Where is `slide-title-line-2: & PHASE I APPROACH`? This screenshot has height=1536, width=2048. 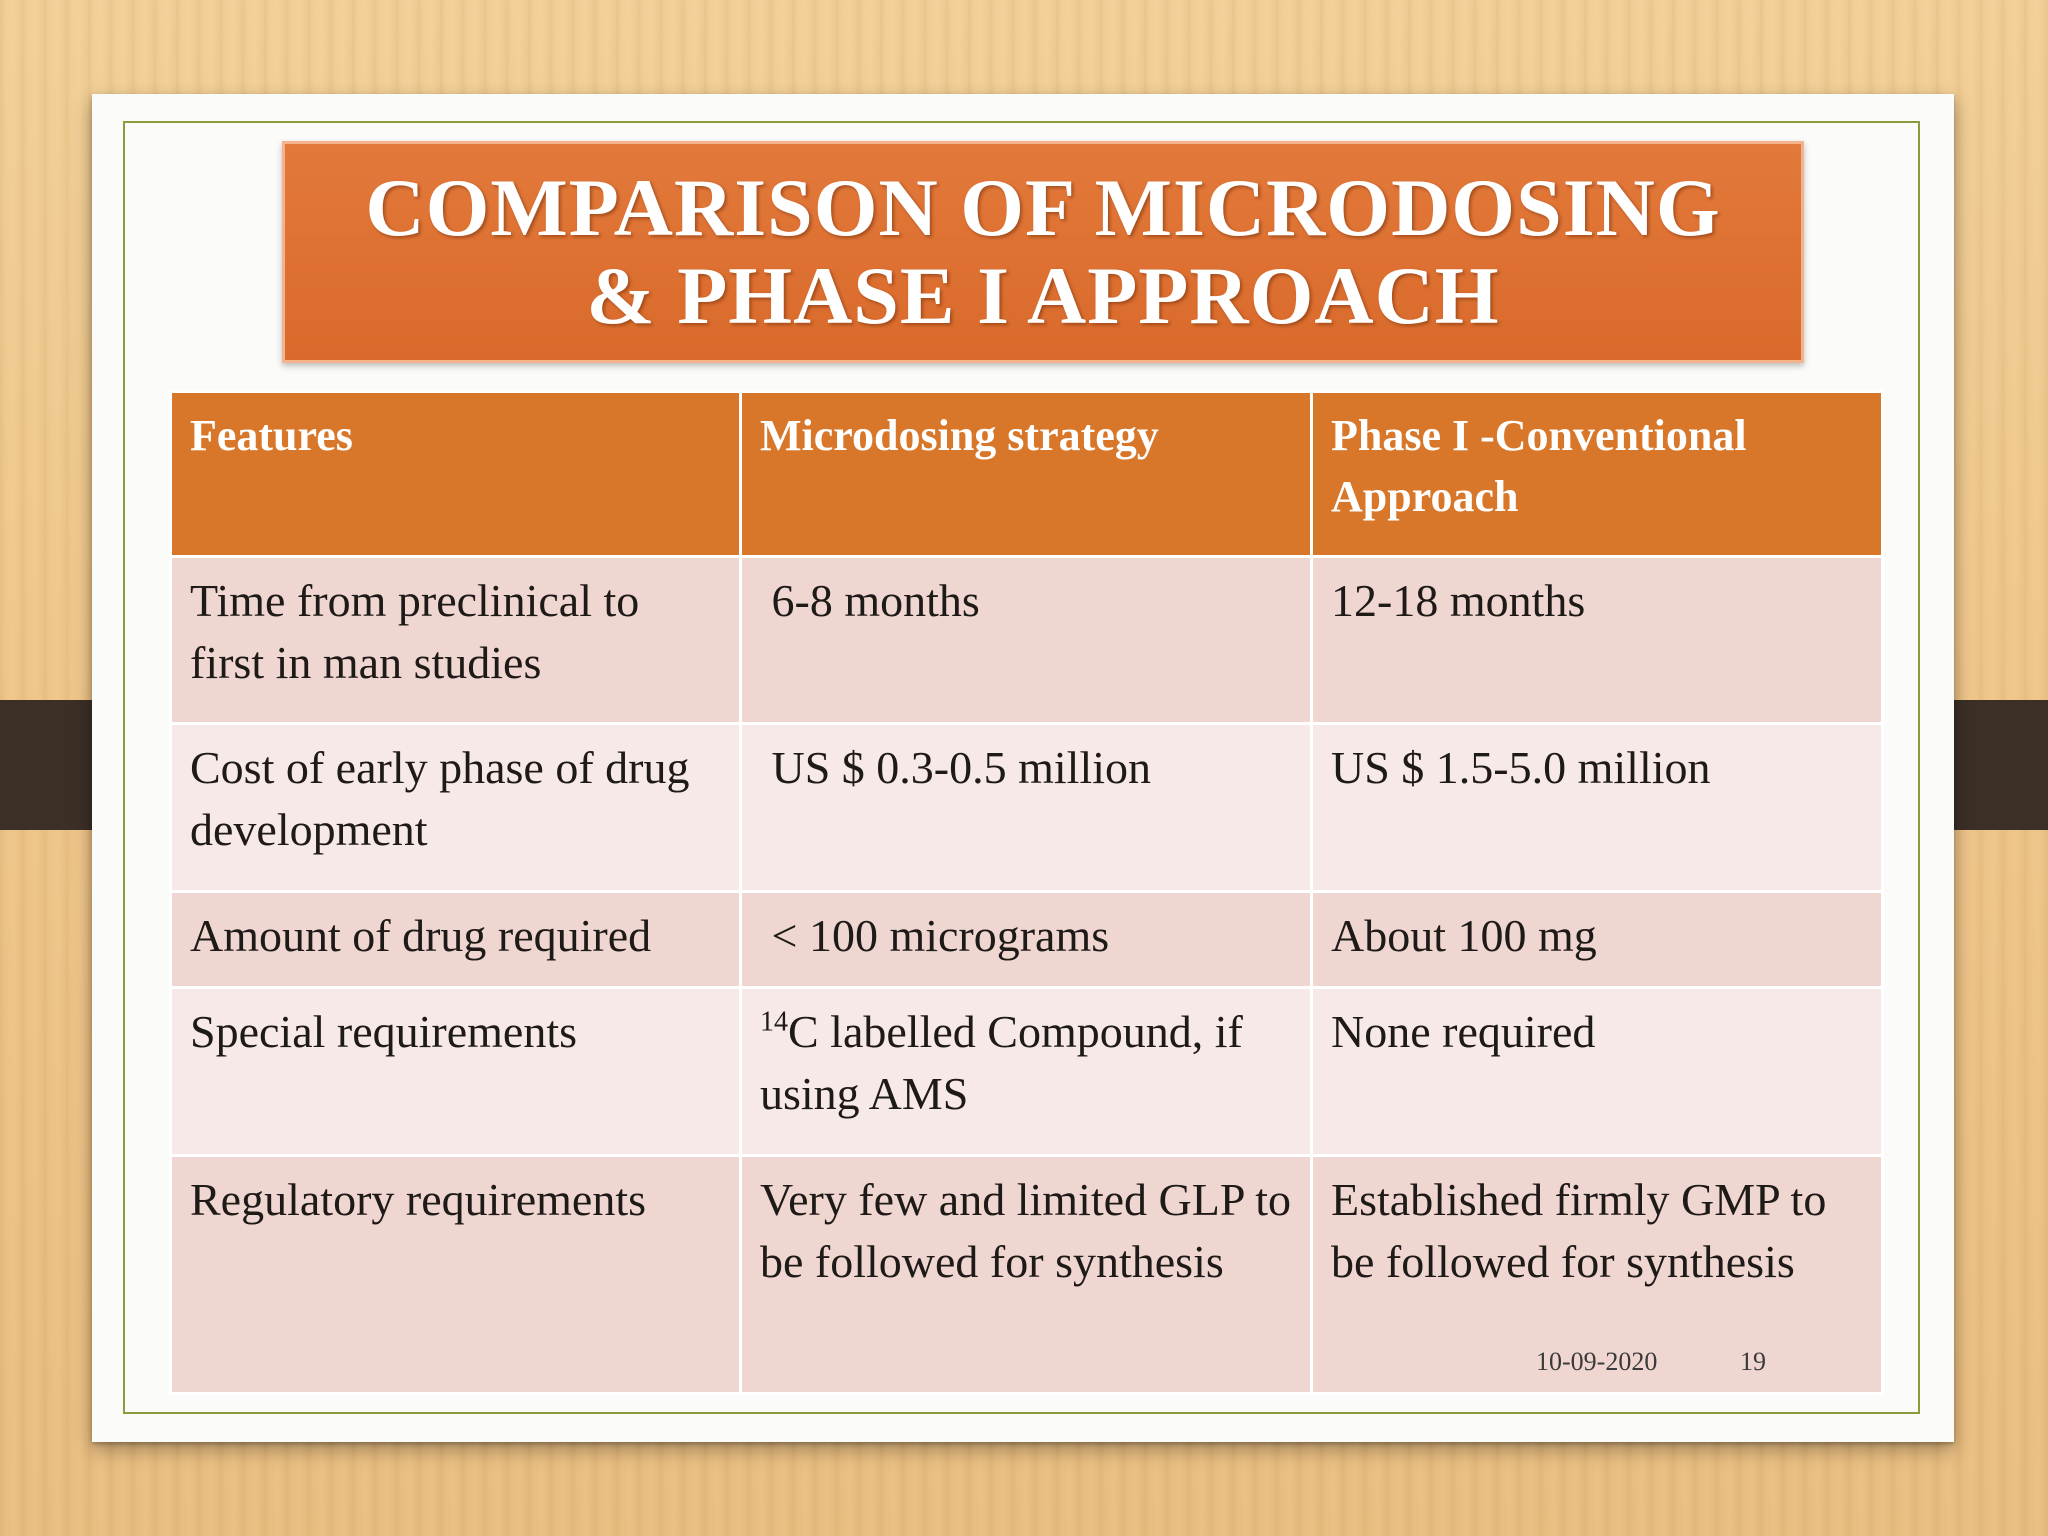
slide-title-line-2: & PHASE I APPROACH is located at coordinates (1043, 295).